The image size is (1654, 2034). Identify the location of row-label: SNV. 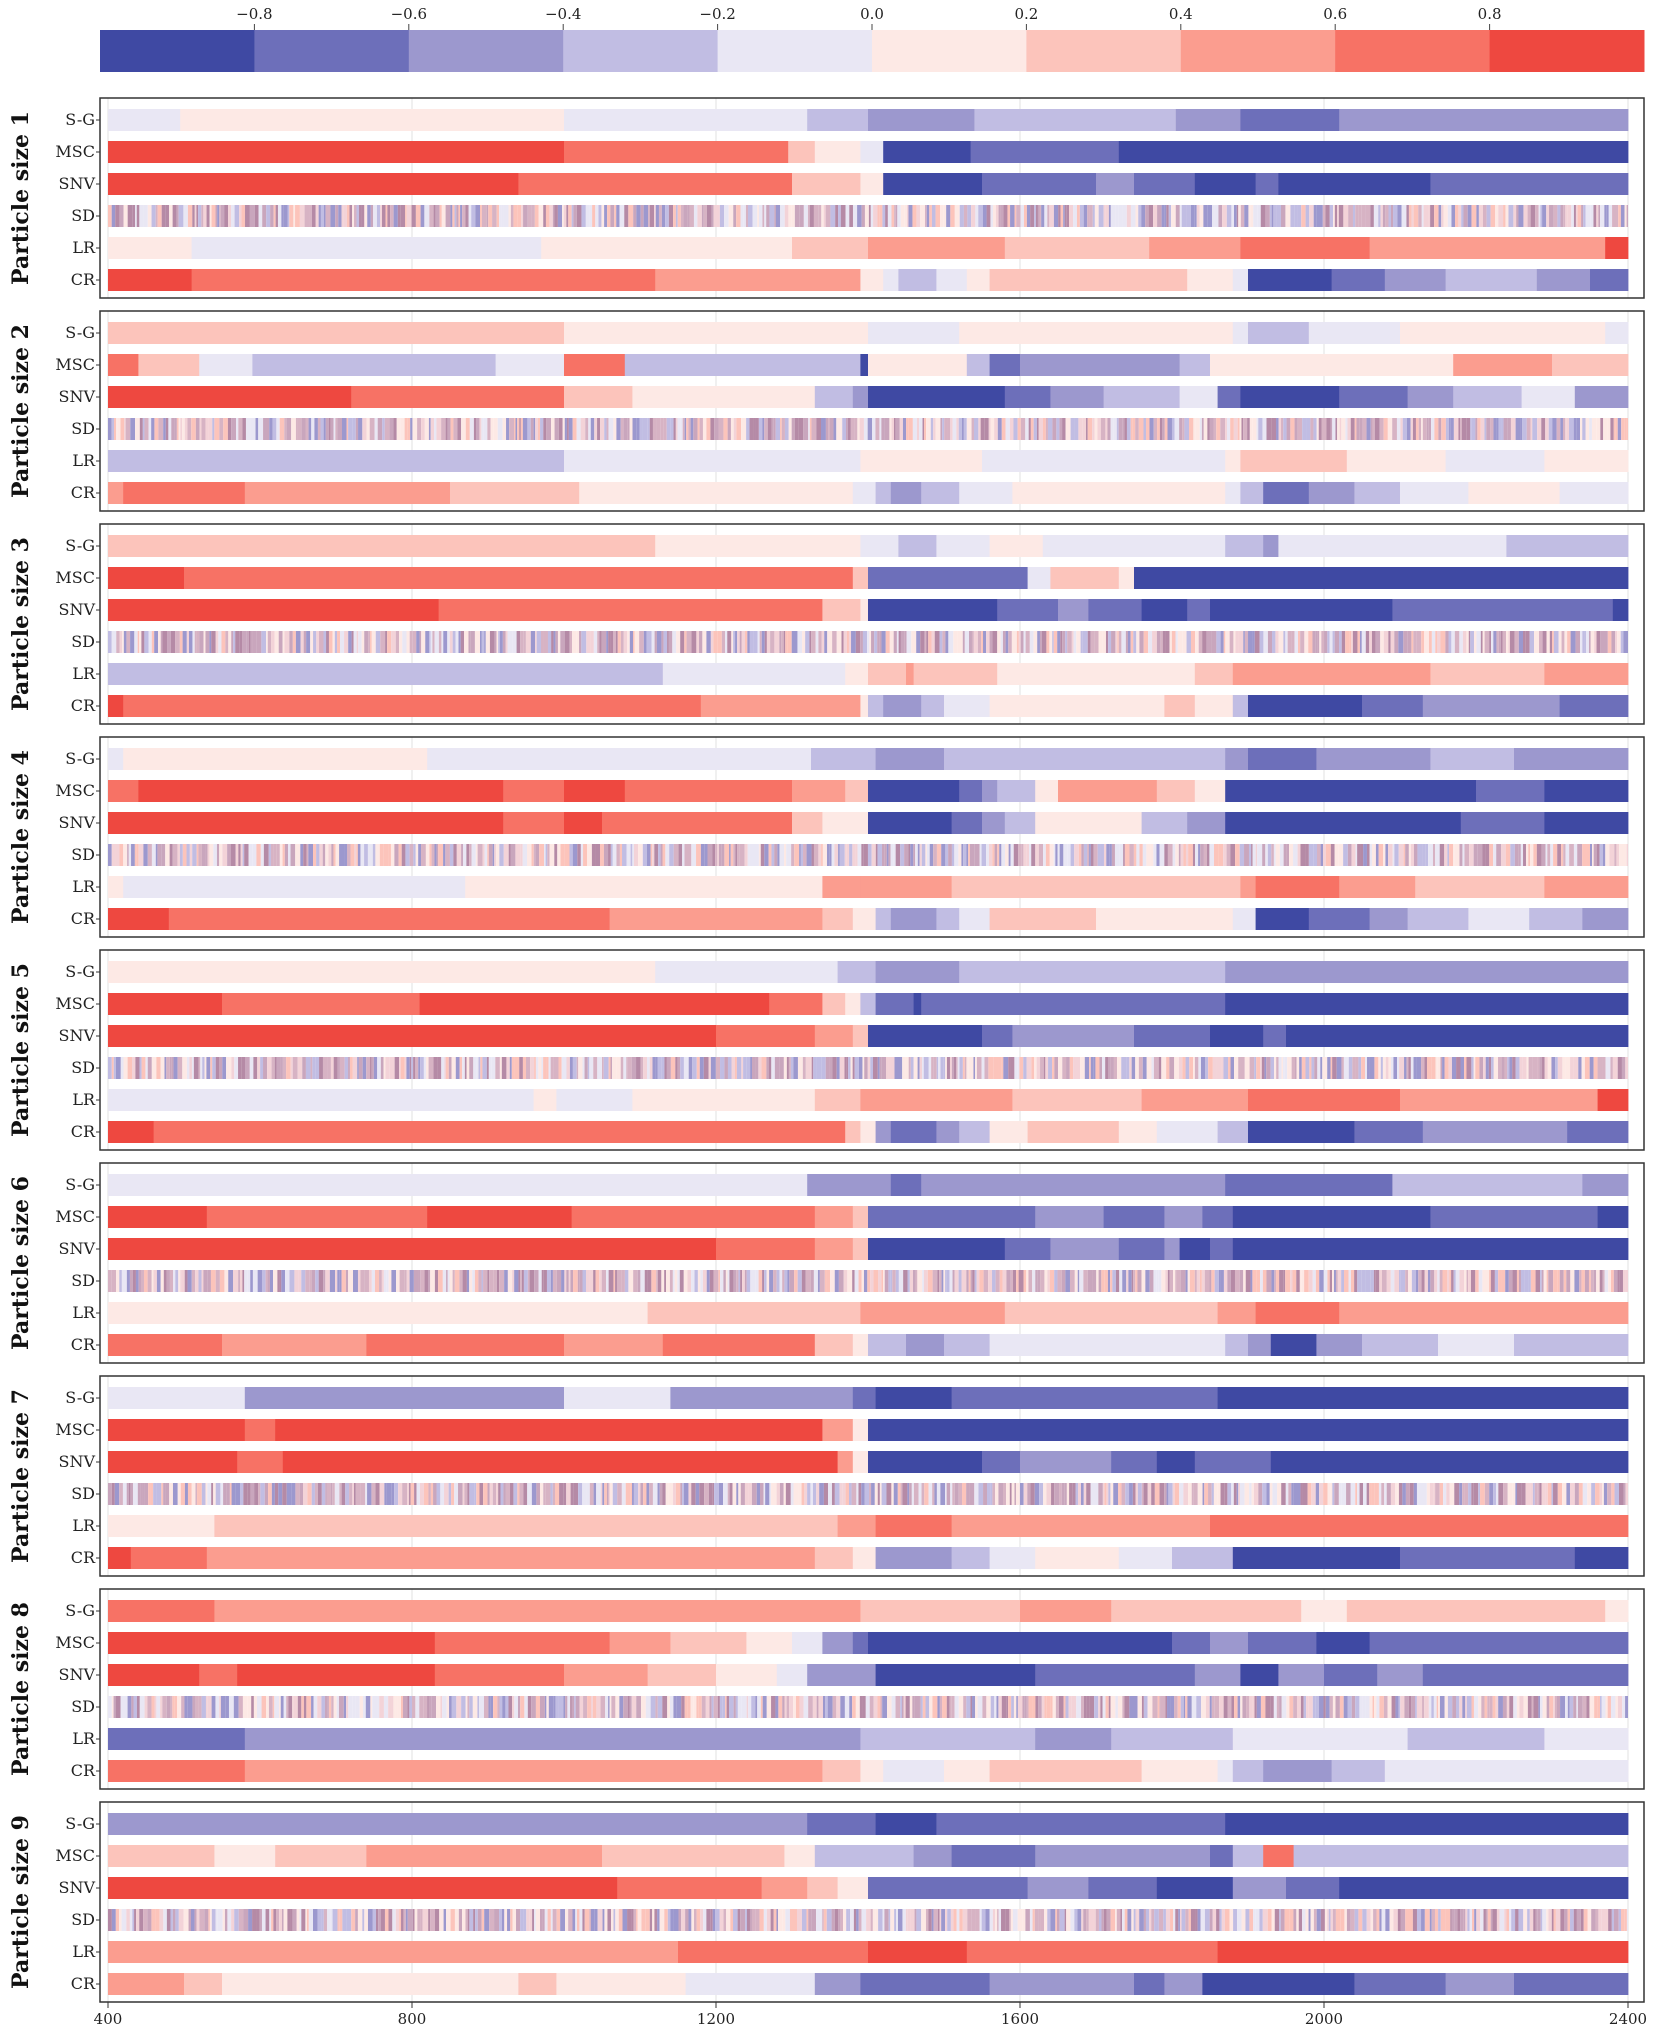
(76, 1035).